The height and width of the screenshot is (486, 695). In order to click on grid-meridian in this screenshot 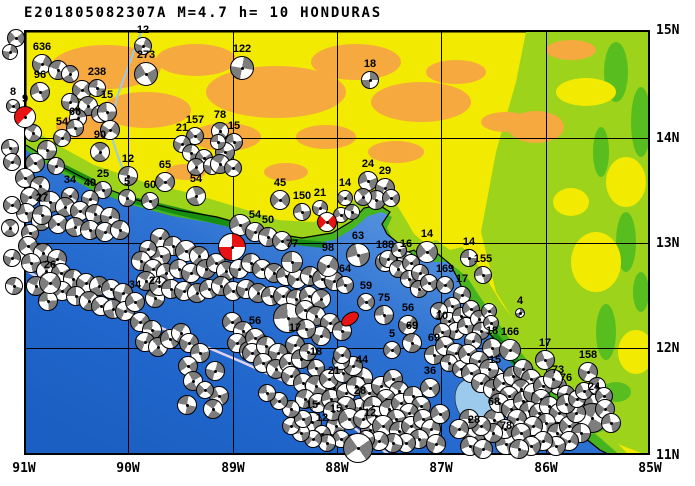, I will do `click(337, 242)`.